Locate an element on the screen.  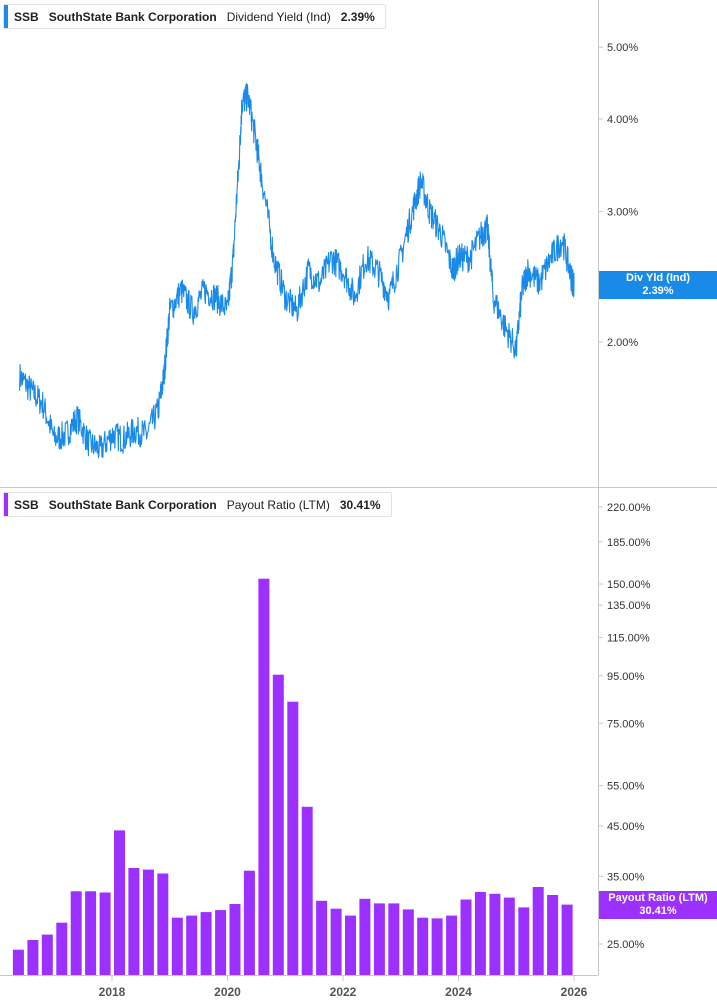
top-badge-value: 2.39% is located at coordinates (658, 291).